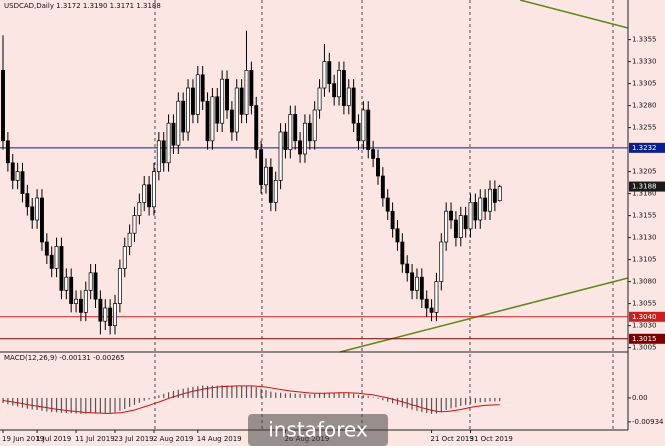 The height and width of the screenshot is (446, 665). I want to click on macd-signal, so click(251, 399).